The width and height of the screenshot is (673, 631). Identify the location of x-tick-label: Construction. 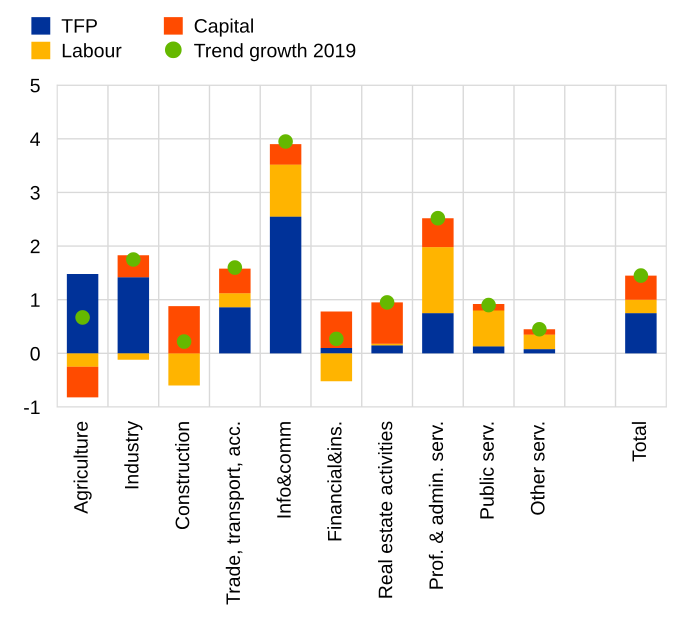
(182, 476).